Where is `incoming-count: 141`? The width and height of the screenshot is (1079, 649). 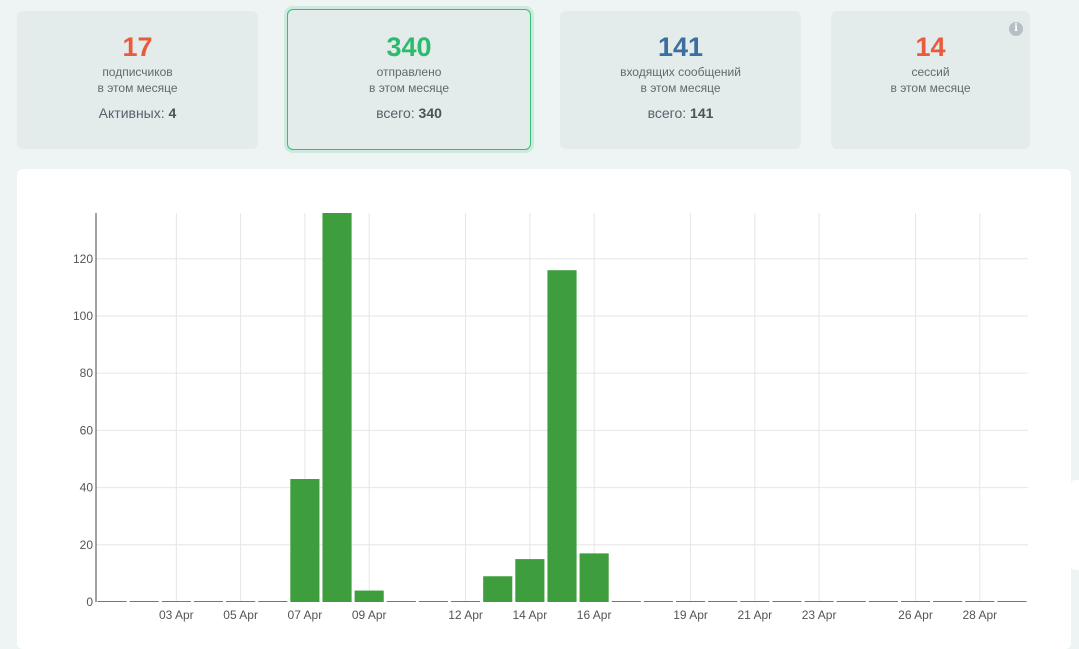 incoming-count: 141 is located at coordinates (680, 47).